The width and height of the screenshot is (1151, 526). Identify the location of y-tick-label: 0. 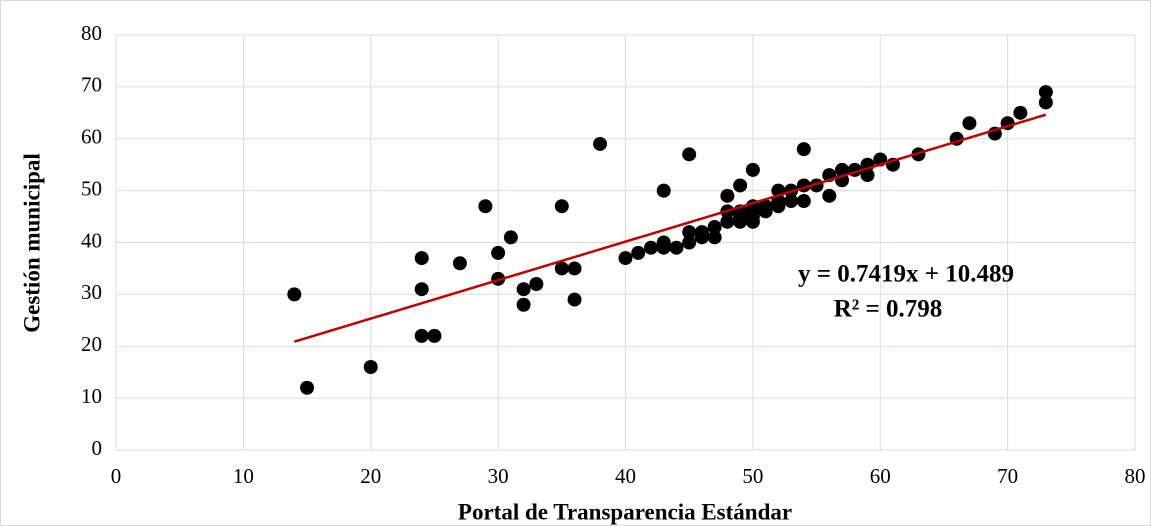
(97, 448).